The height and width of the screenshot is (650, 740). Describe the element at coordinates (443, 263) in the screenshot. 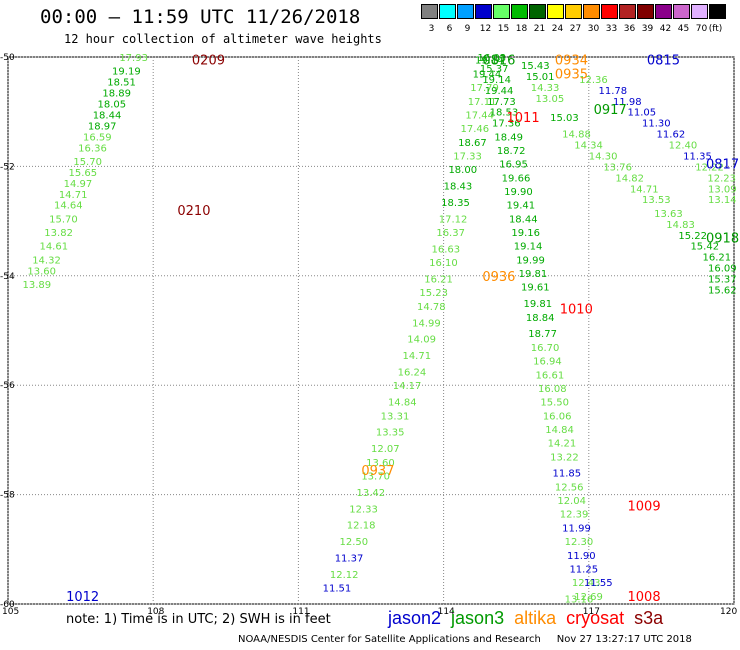

I see `wave-height-value: 16.10` at that location.